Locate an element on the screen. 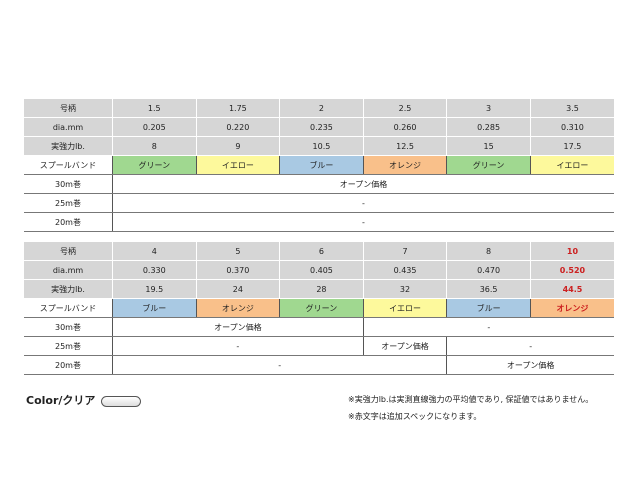 The height and width of the screenshot is (480, 640). cell: 10.5 is located at coordinates (321, 146).